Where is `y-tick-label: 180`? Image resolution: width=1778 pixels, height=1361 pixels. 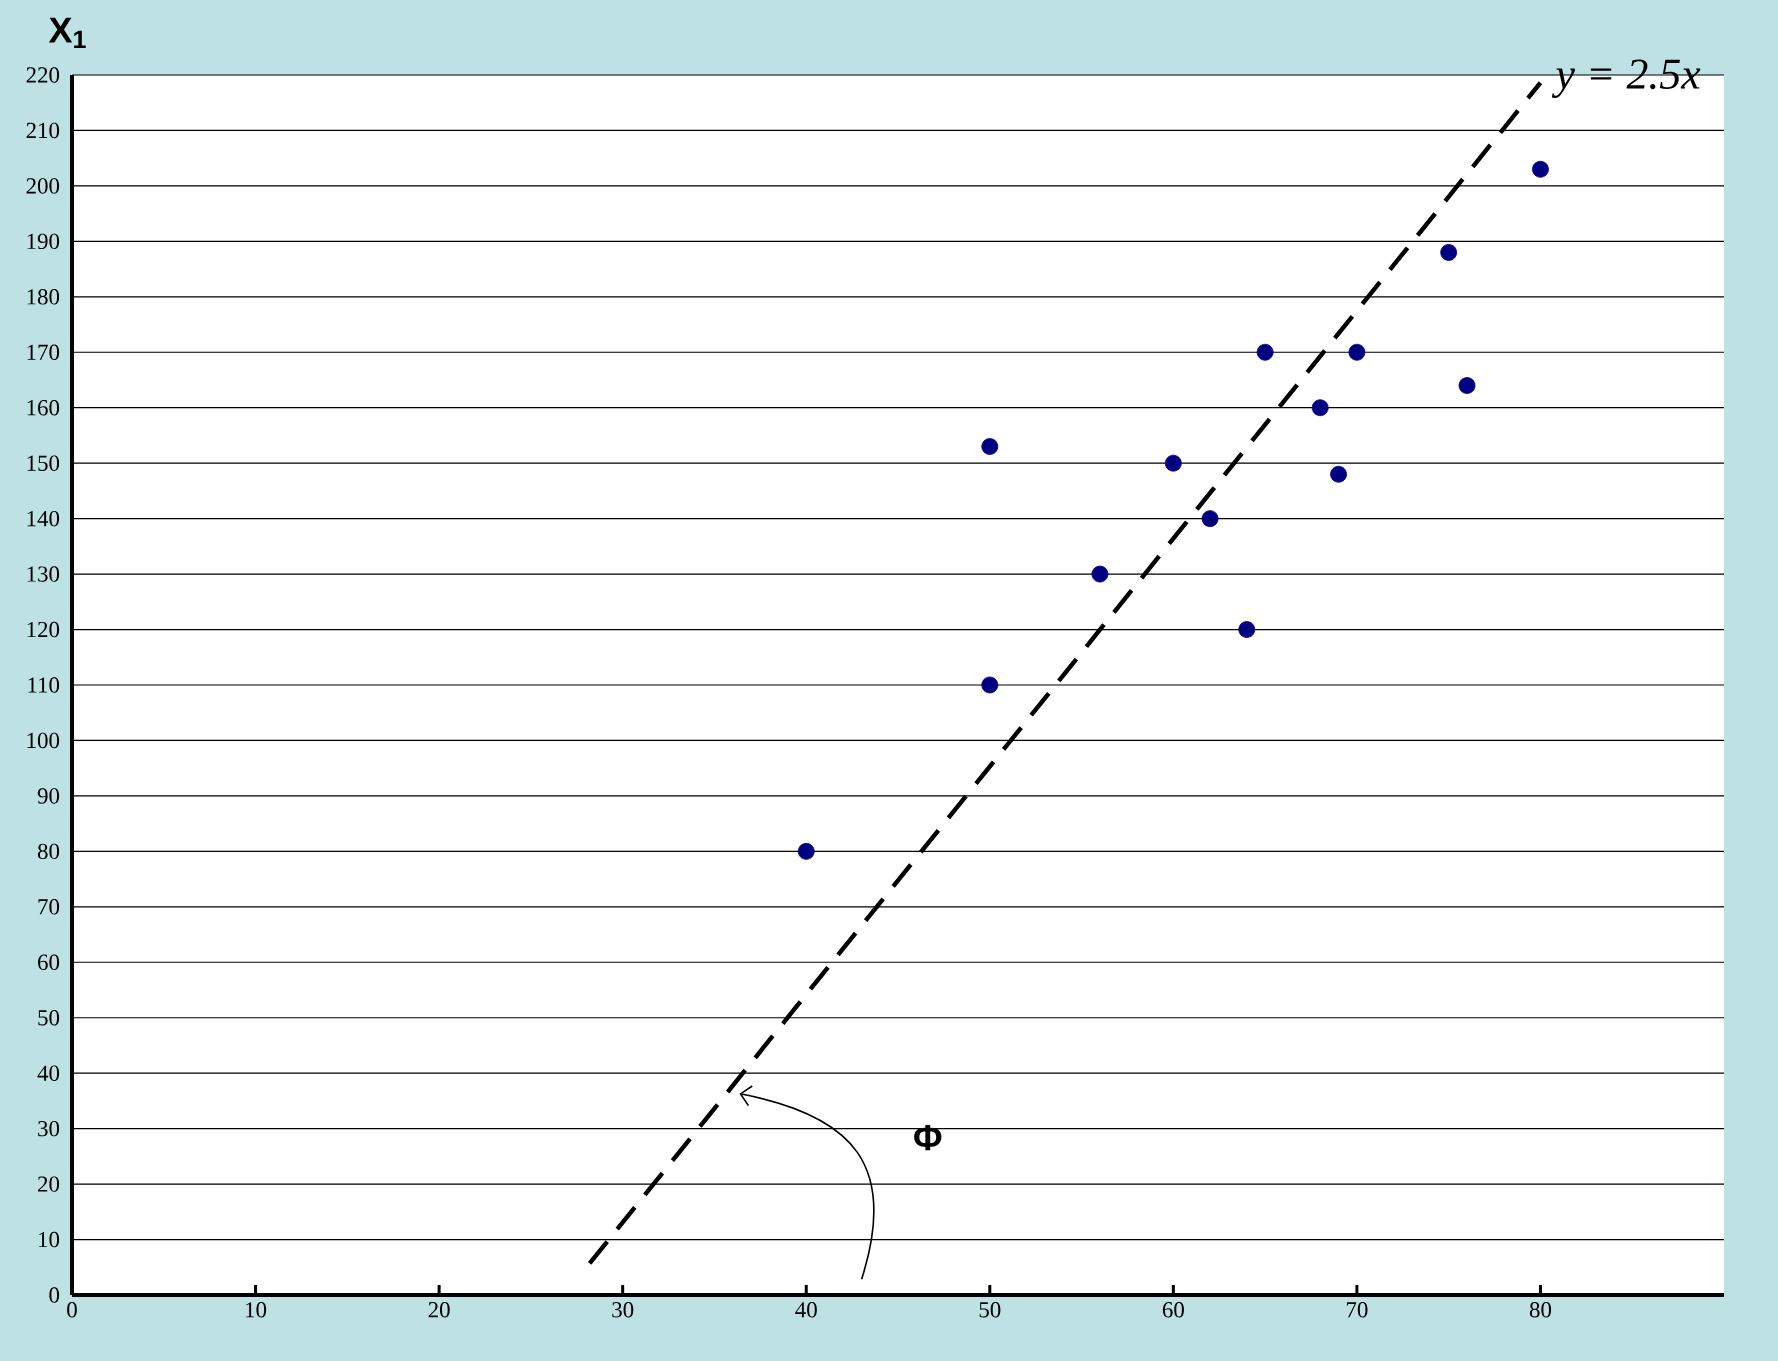
y-tick-label: 180 is located at coordinates (43, 297).